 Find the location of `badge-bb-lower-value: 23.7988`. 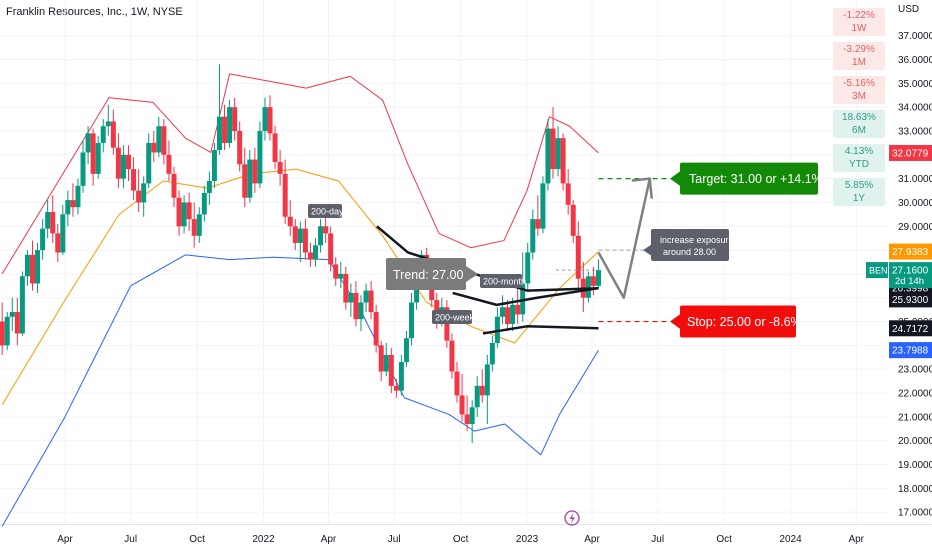

badge-bb-lower-value: 23.7988 is located at coordinates (910, 351).